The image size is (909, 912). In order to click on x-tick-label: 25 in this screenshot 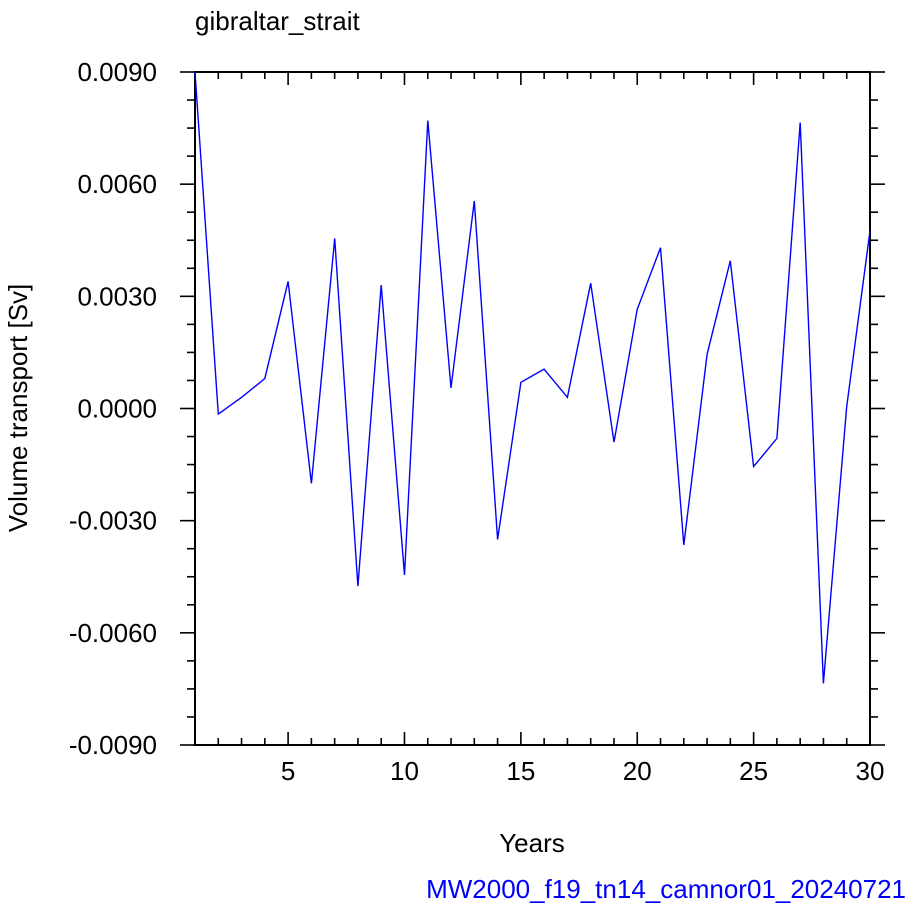, I will do `click(753, 771)`.